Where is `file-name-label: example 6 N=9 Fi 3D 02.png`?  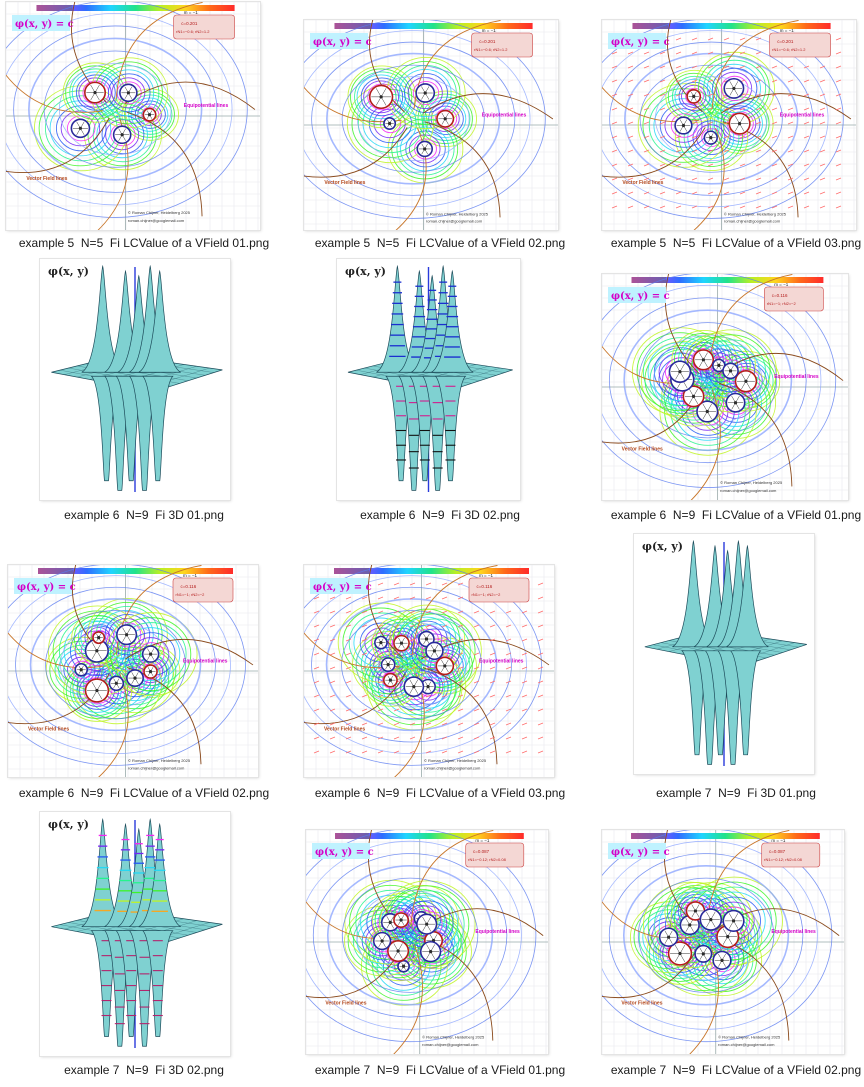
file-name-label: example 6 N=9 Fi 3D 02.png is located at coordinates (440, 515).